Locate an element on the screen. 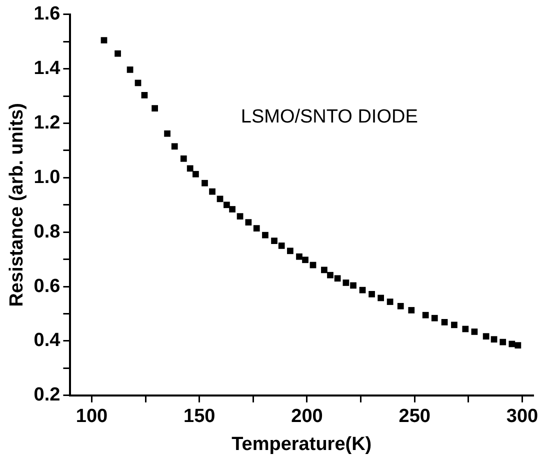  y-tick-label: 0.2 is located at coordinates (47, 395).